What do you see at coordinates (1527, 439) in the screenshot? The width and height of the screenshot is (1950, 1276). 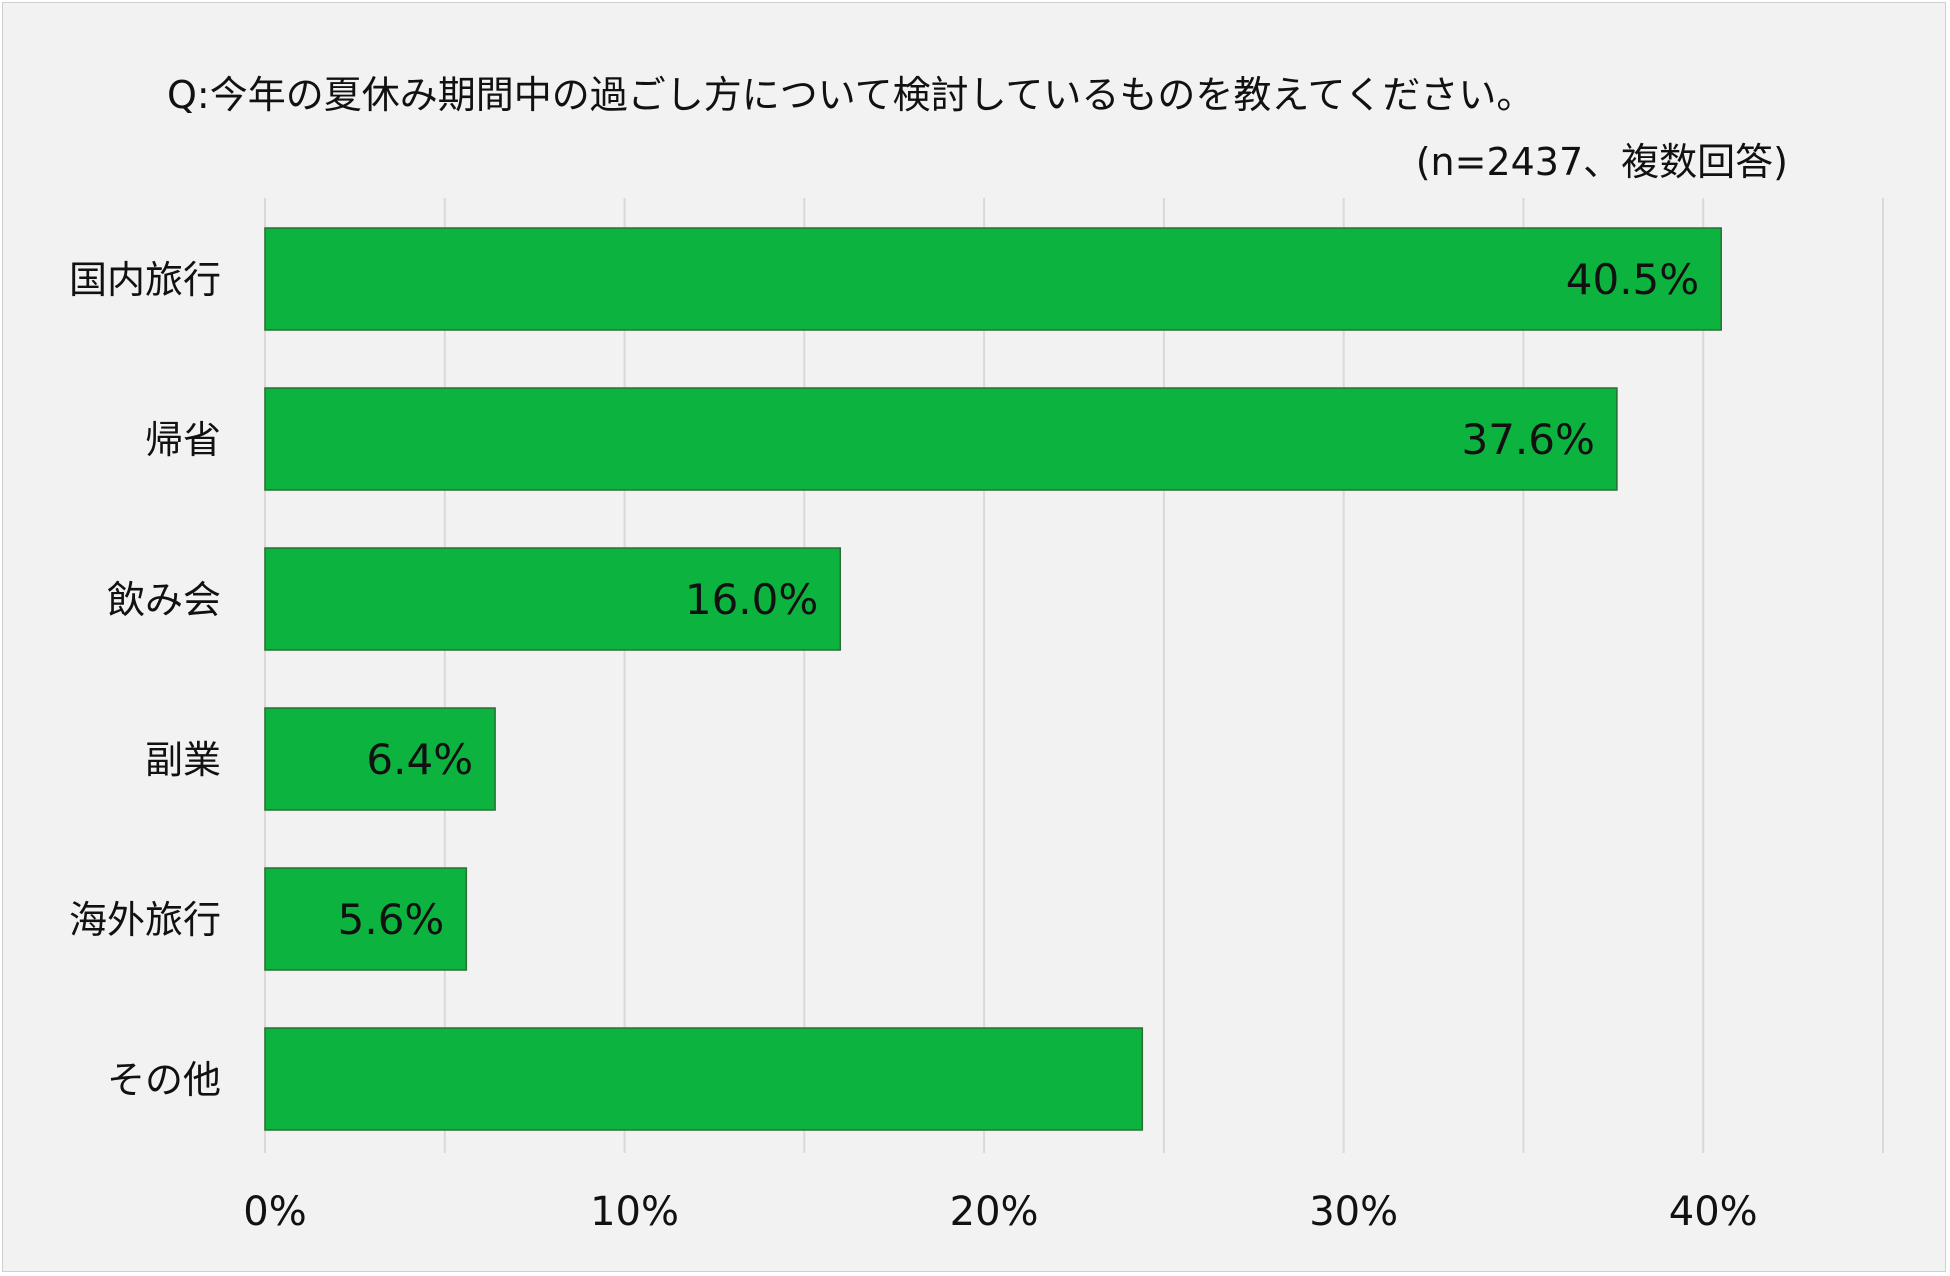 I see `data-label: 37.6%` at bounding box center [1527, 439].